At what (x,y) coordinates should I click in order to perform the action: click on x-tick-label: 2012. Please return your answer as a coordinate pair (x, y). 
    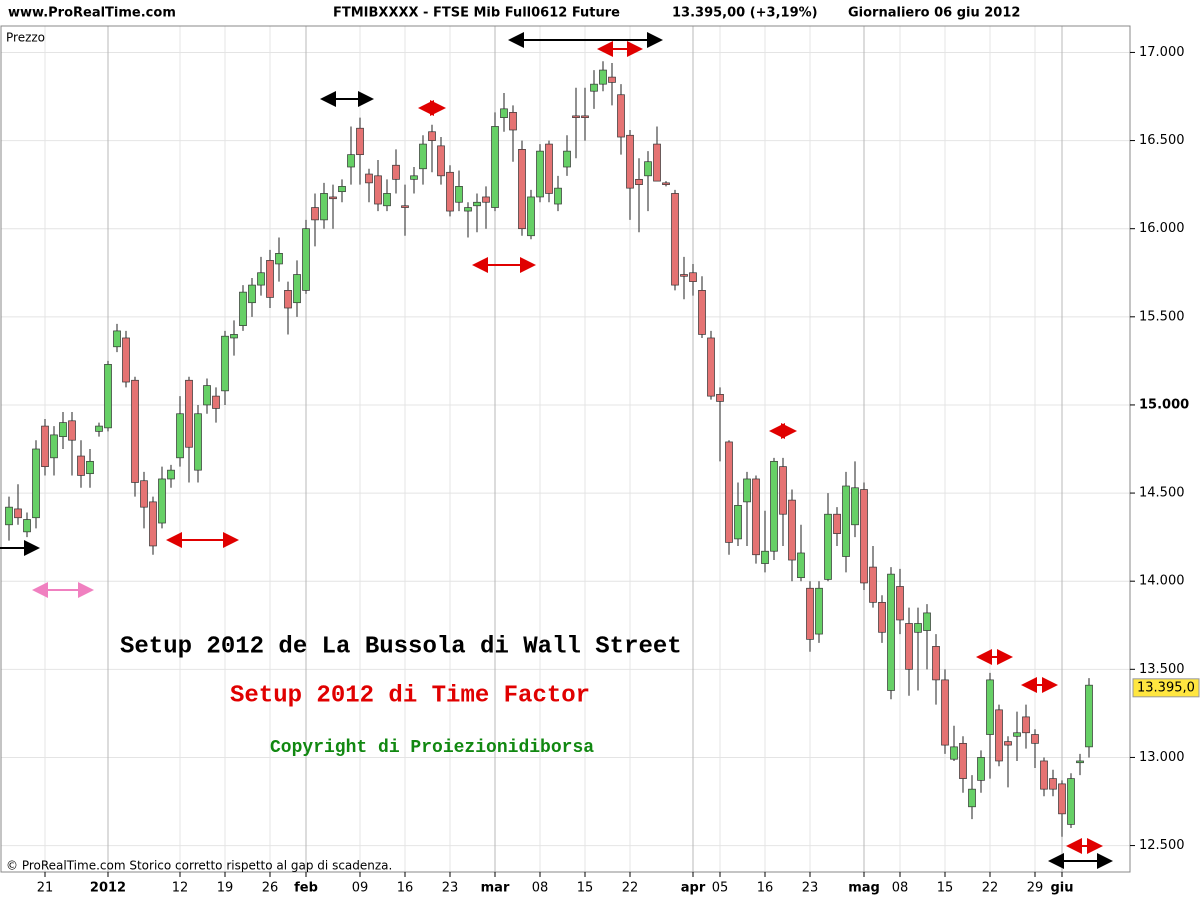
    Looking at the image, I should click on (108, 888).